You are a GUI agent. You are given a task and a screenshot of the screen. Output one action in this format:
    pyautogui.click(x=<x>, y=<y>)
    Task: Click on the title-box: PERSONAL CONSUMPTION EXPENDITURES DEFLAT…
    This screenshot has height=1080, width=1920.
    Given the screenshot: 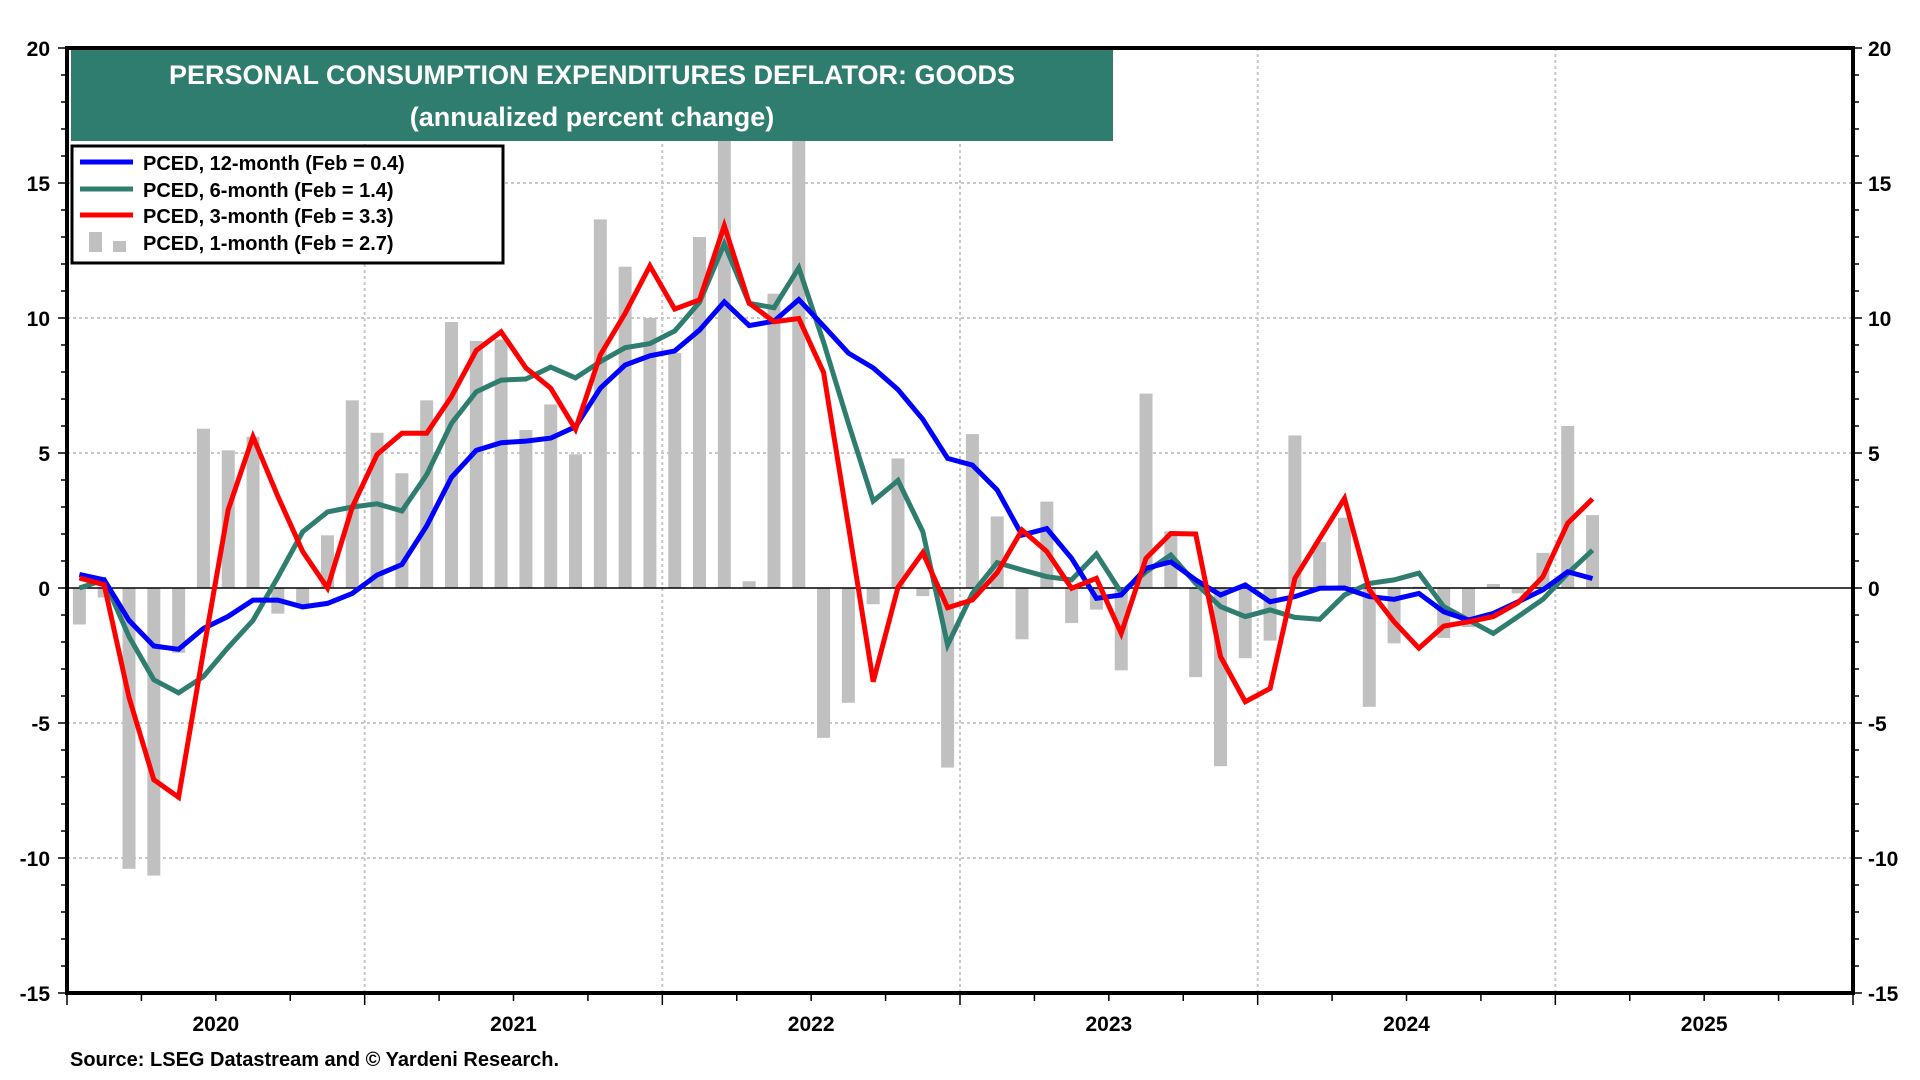 What is the action you would take?
    pyautogui.click(x=592, y=95)
    